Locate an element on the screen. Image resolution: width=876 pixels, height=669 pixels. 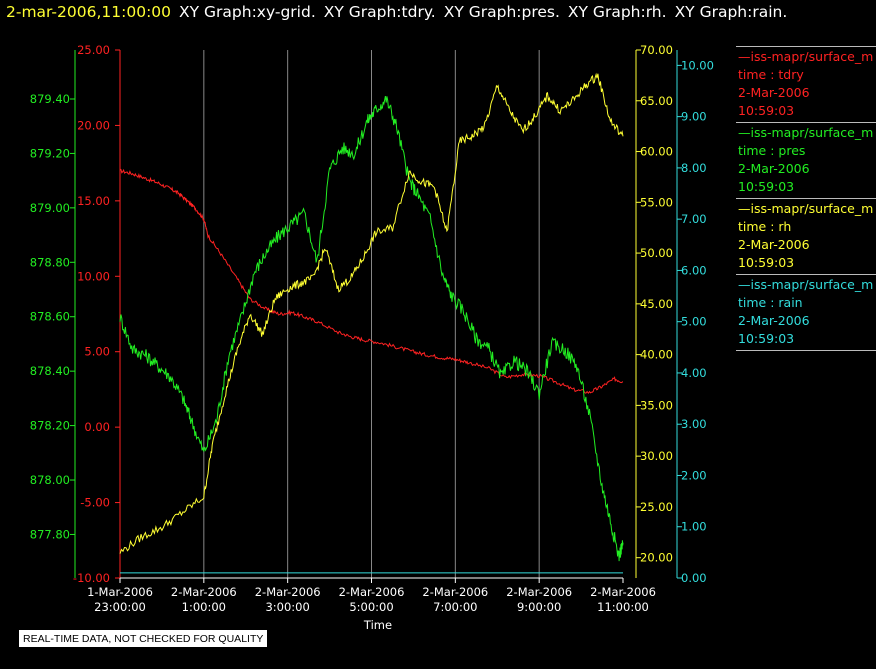
x-tick-label-time: 23:00:00 is located at coordinates (120, 607).